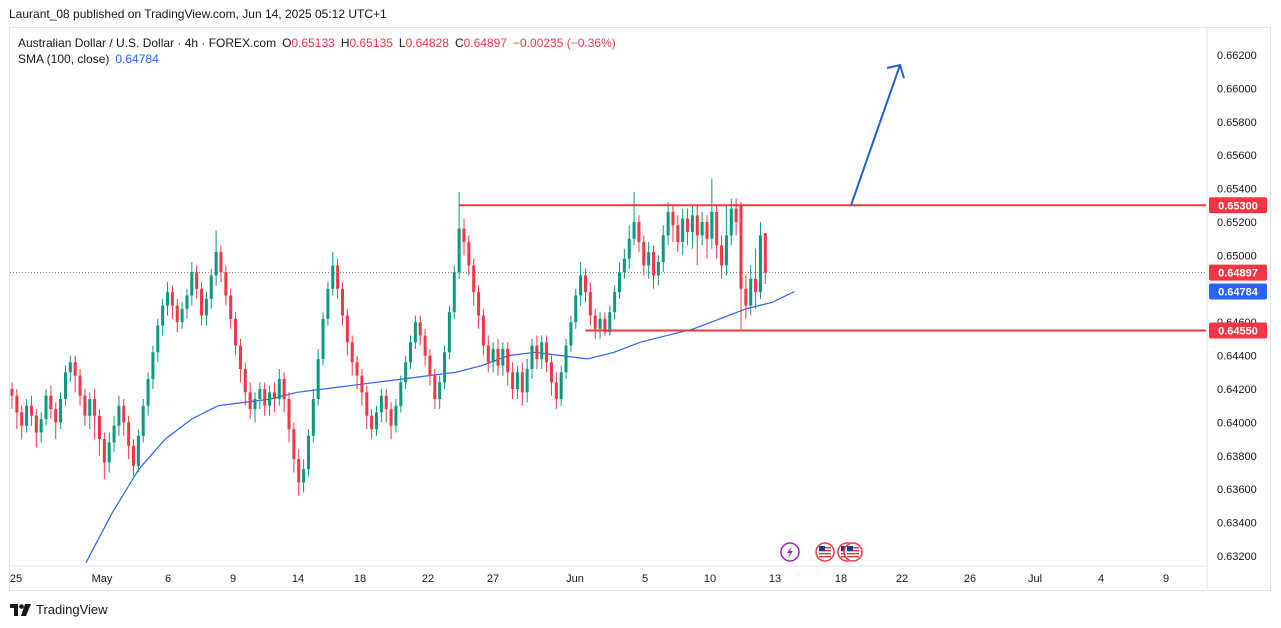  Describe the element at coordinates (875, 135) in the screenshot. I see `projection-arrow` at that location.